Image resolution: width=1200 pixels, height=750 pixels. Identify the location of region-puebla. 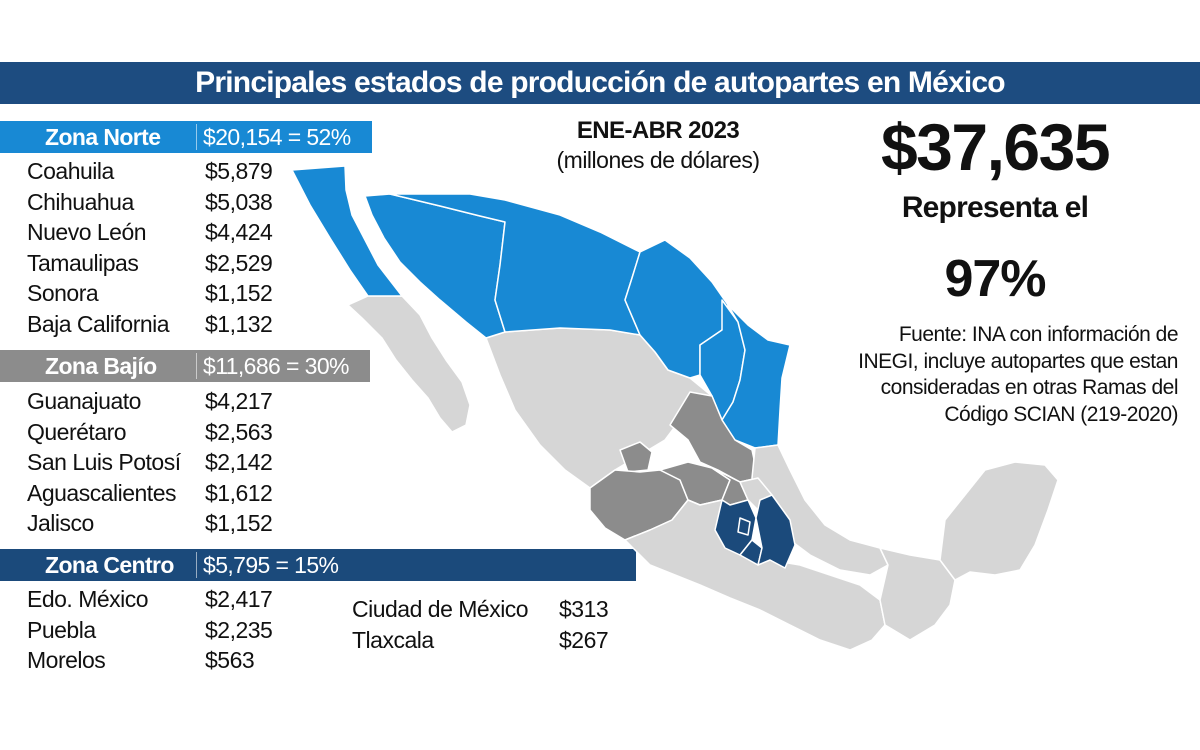
(775, 531).